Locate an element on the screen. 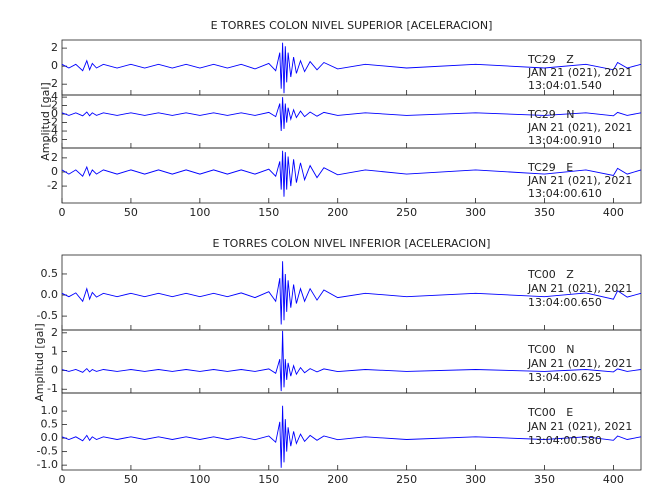 Image resolution: width=650 pixels, height=500 pixels. trace-annotation: 13:04:00.610 is located at coordinates (565, 193).